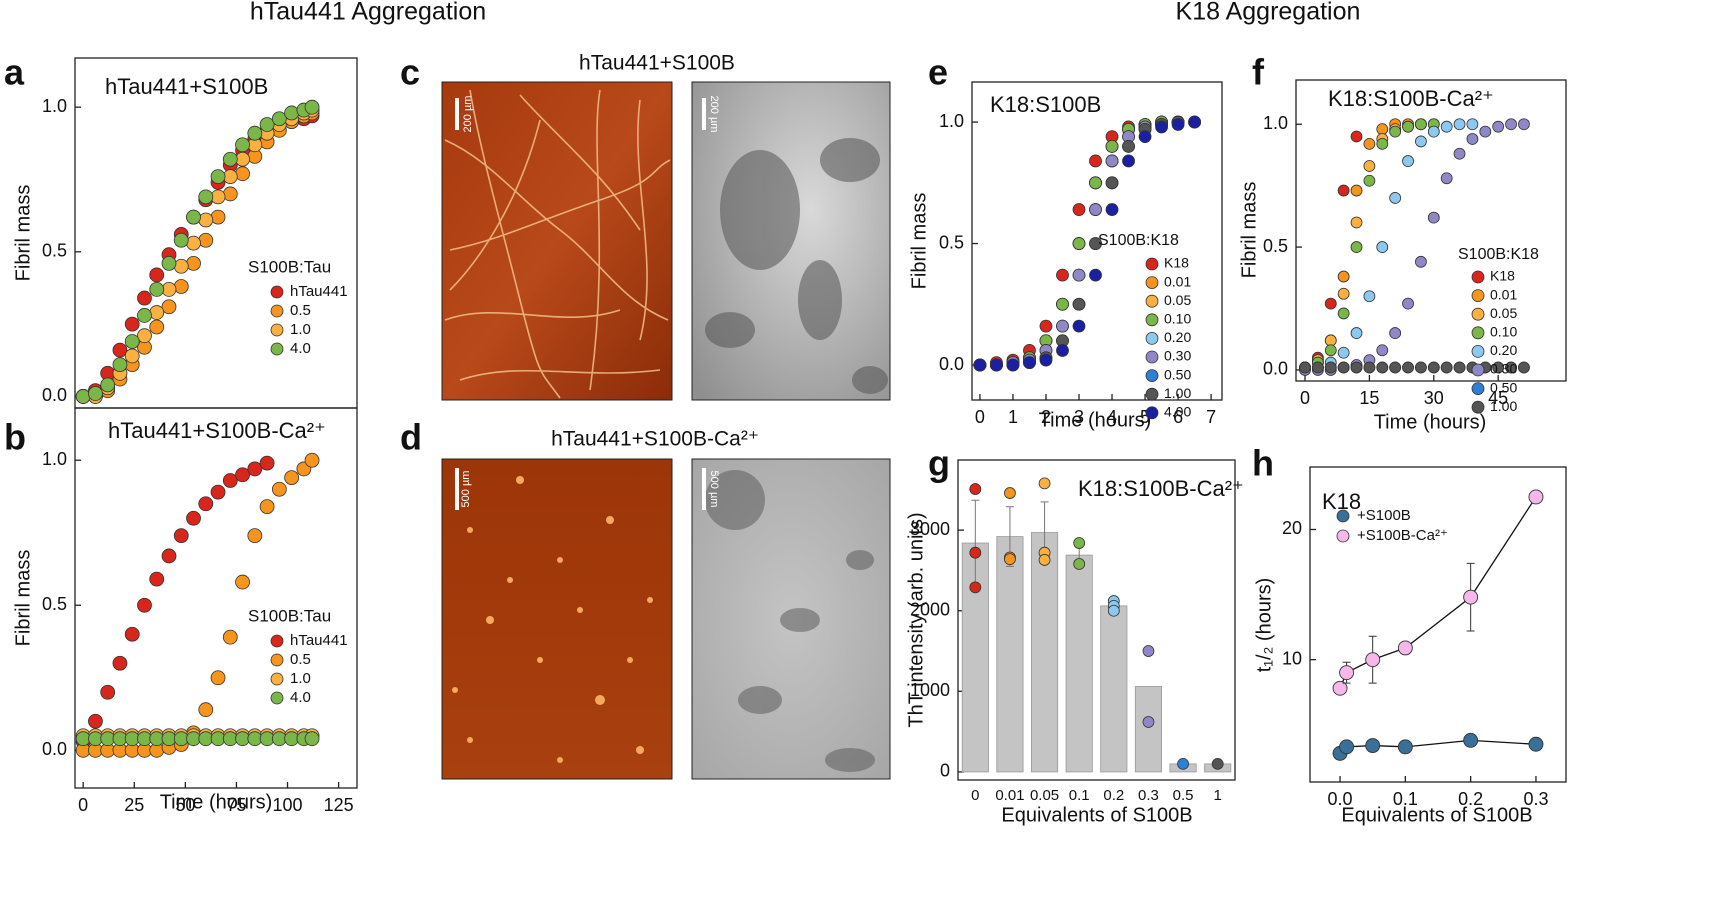 This screenshot has width=1718, height=906. I want to click on y-tick-label: 1000, so click(930, 690).